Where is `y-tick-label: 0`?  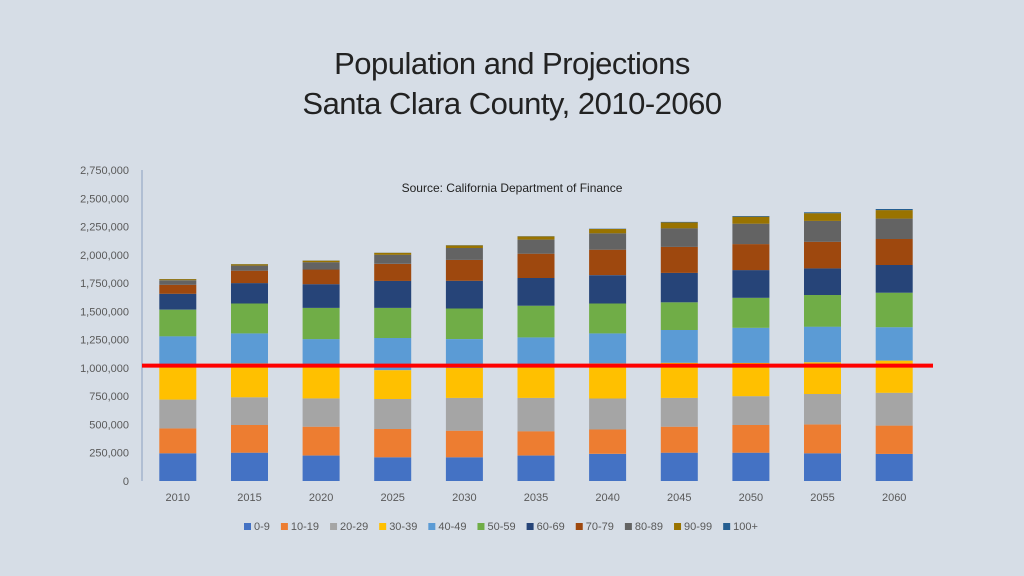
y-tick-label: 0 is located at coordinates (126, 482).